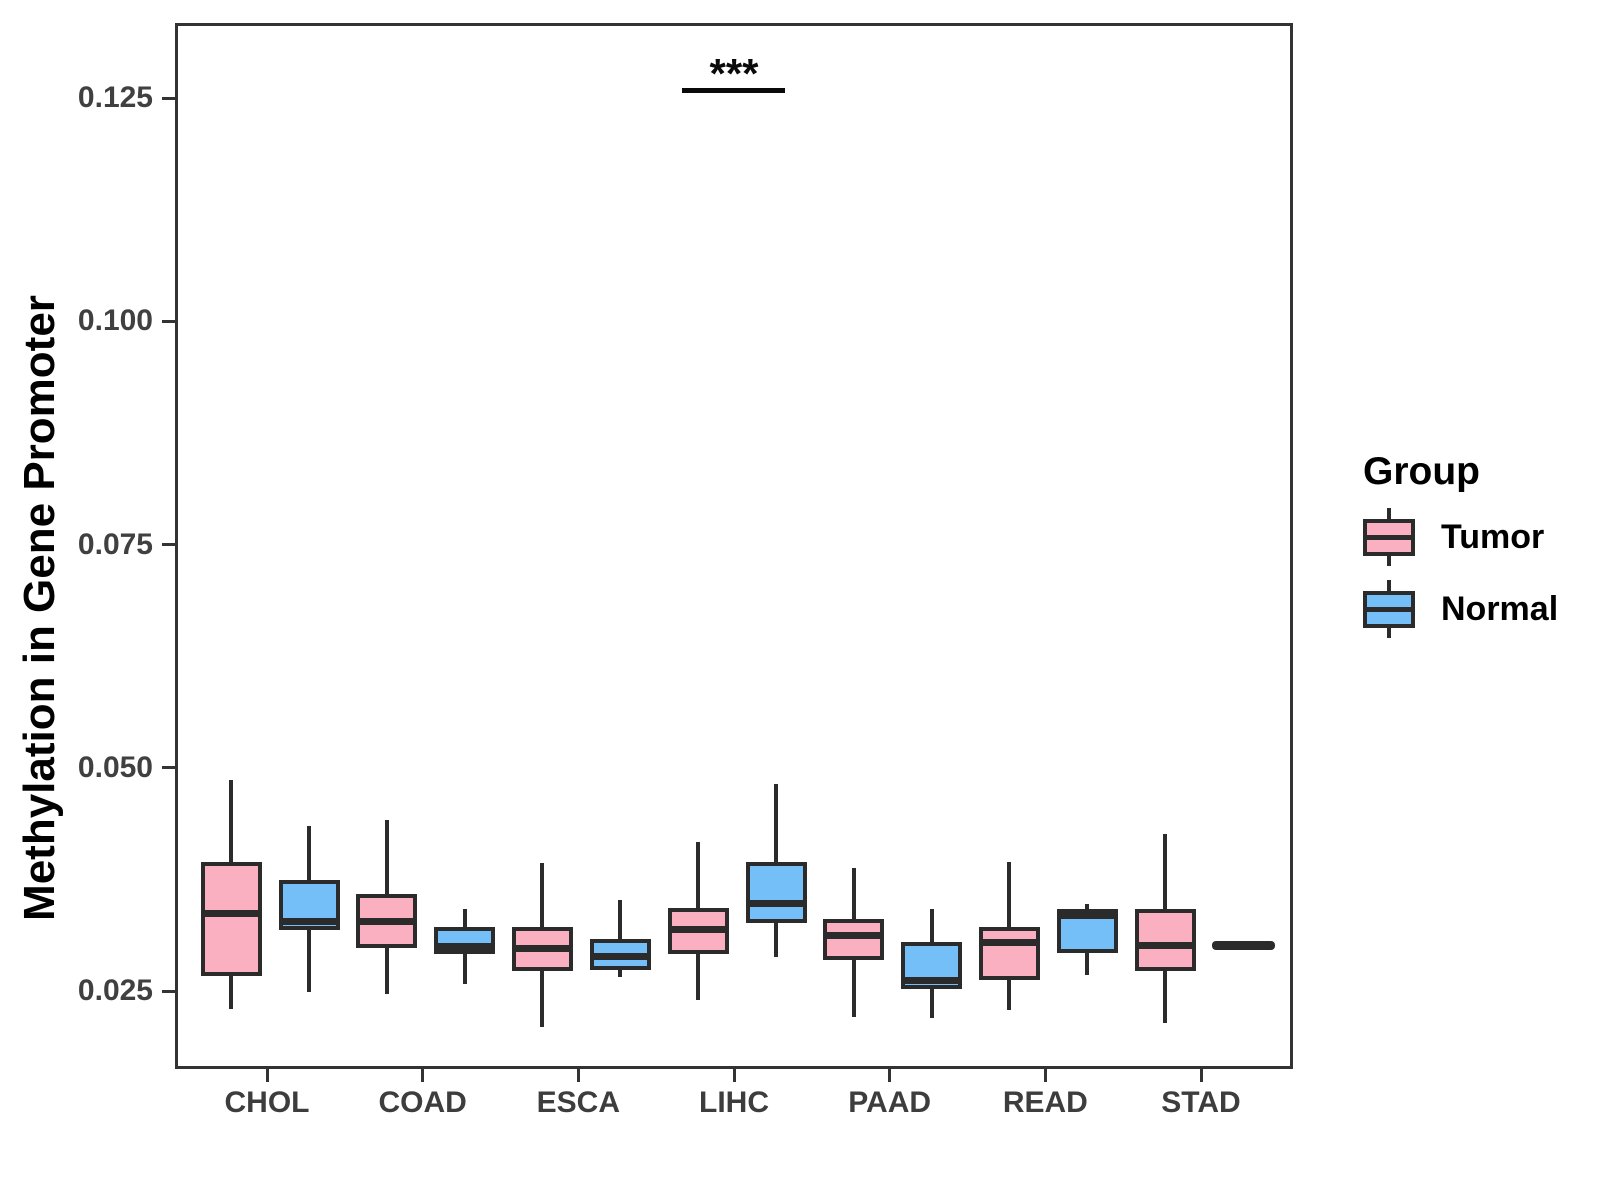  What do you see at coordinates (422, 1102) in the screenshot?
I see `x-axis-tick-label: COAD` at bounding box center [422, 1102].